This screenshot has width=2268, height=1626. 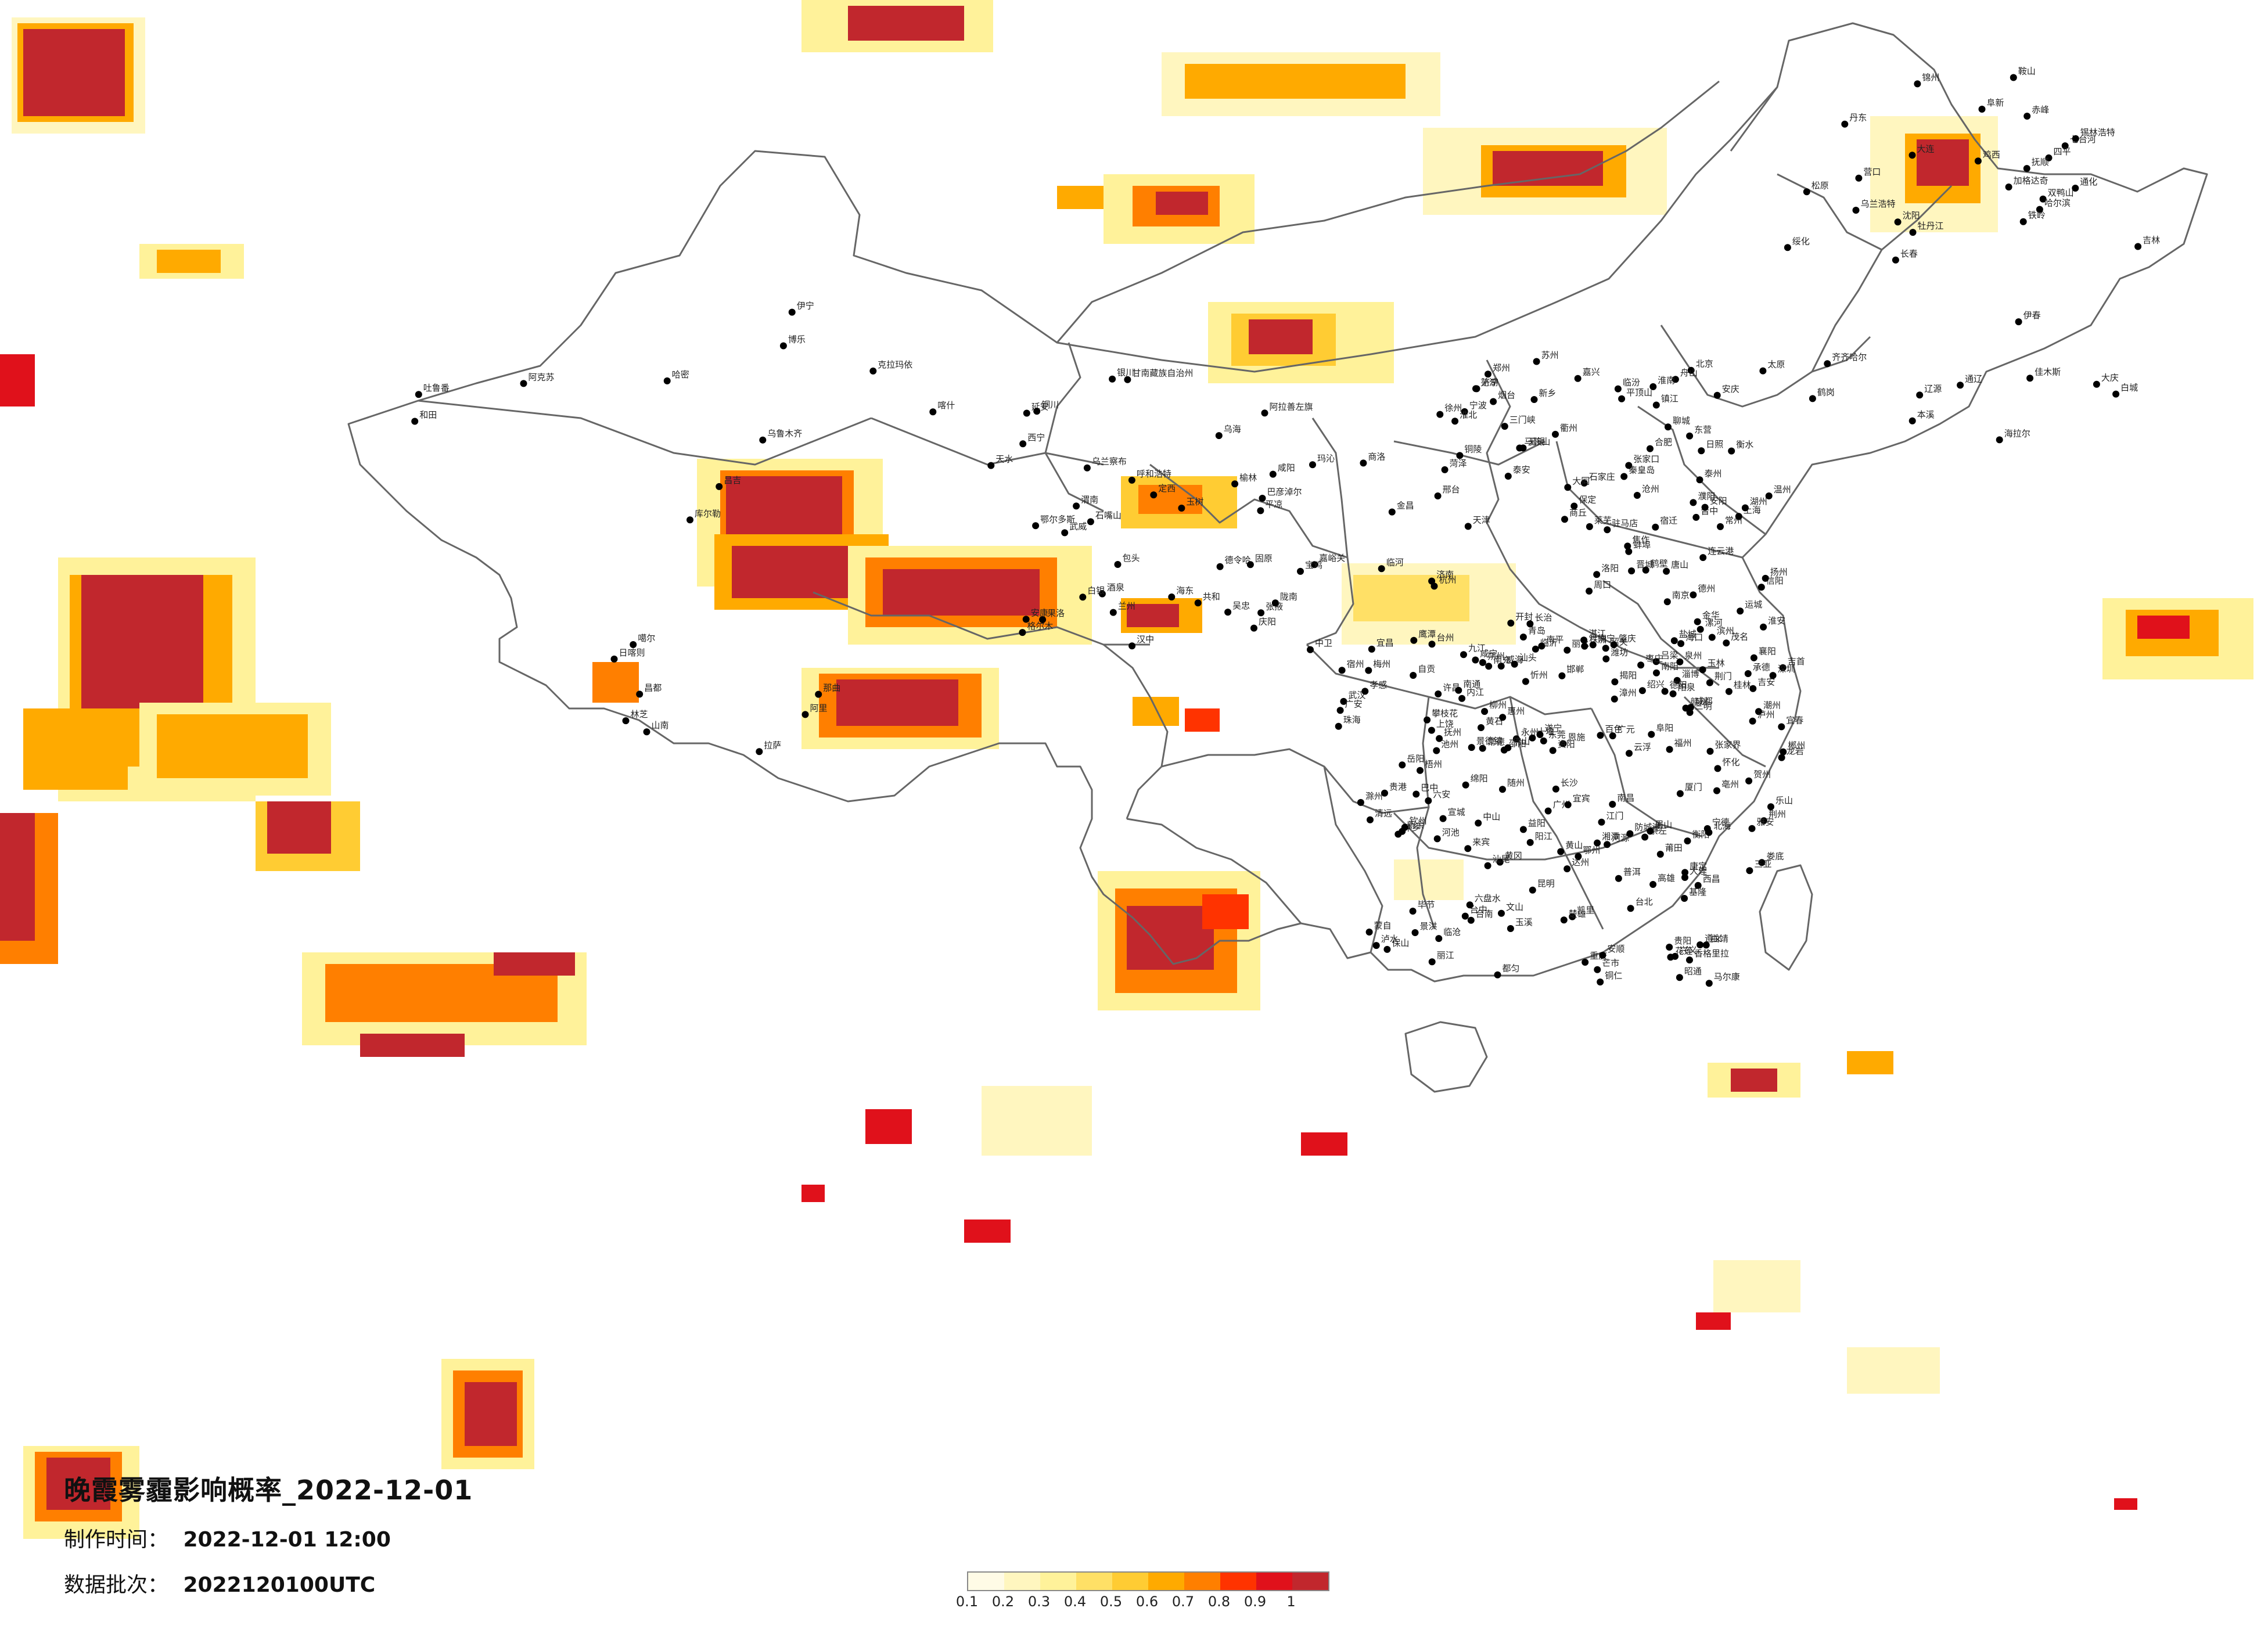 What do you see at coordinates (1767, 651) in the screenshot?
I see `city-label: 襄阳` at bounding box center [1767, 651].